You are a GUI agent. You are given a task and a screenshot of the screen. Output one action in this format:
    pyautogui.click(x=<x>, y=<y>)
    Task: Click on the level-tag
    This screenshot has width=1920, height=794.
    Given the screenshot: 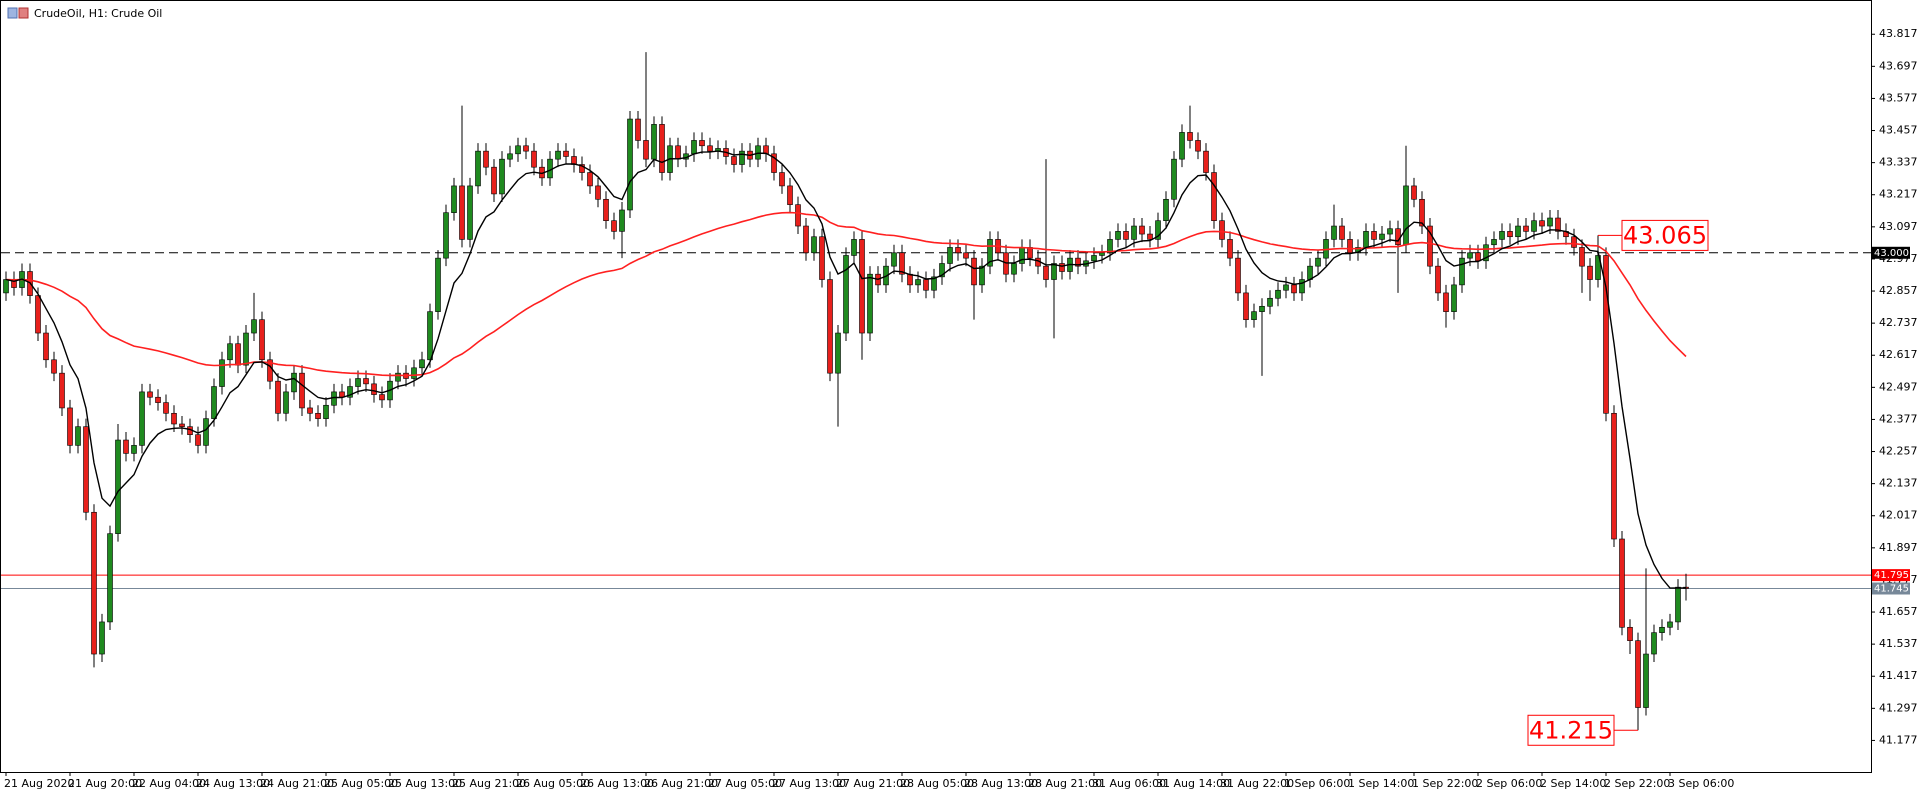 What is the action you would take?
    pyautogui.click(x=1891, y=575)
    